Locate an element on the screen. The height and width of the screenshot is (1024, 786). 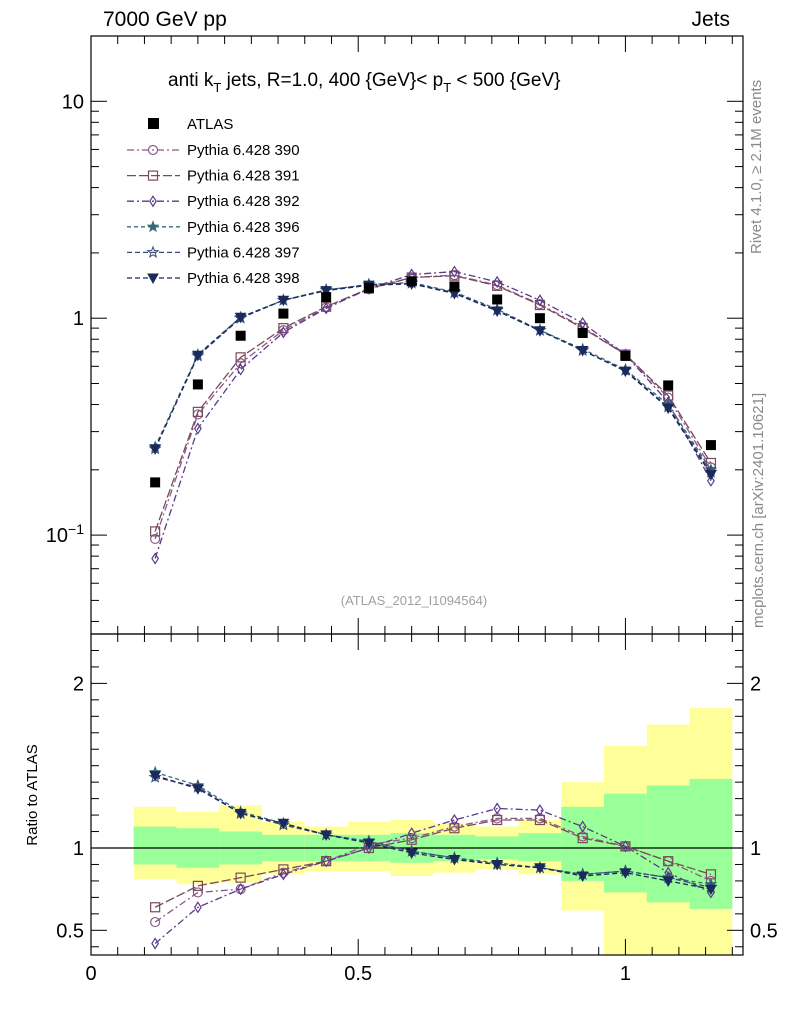
legend-atlas-marker is located at coordinates (153, 123).